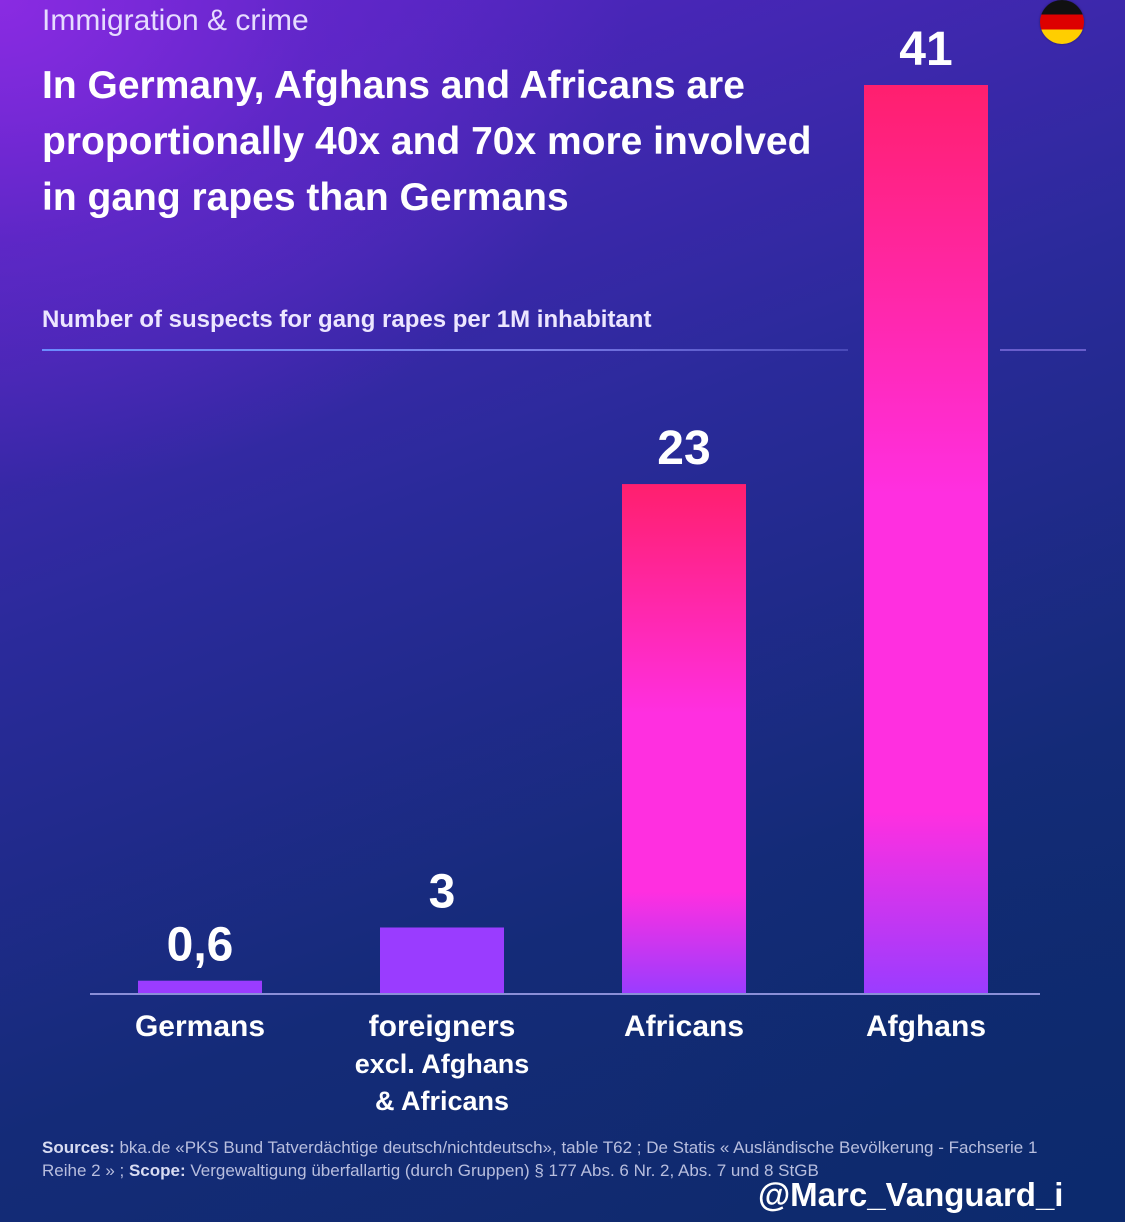  What do you see at coordinates (175, 20) in the screenshot?
I see `kicker: Immigration & crime` at bounding box center [175, 20].